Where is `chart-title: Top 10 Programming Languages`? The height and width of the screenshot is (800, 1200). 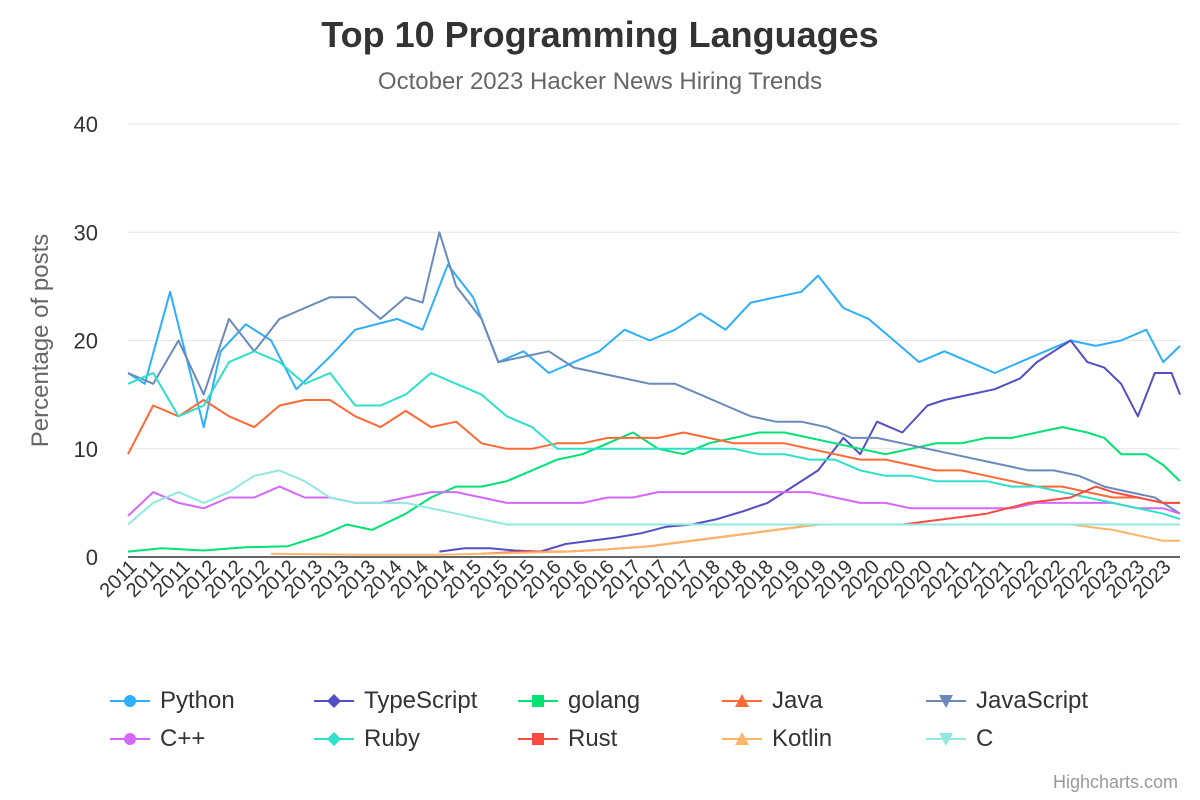
chart-title: Top 10 Programming Languages is located at coordinates (600, 34).